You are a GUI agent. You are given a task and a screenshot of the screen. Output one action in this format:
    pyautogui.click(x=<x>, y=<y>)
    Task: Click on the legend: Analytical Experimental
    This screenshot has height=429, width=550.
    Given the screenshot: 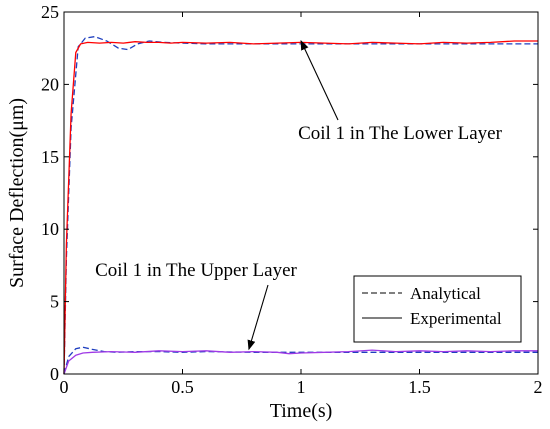 What is the action you would take?
    pyautogui.click(x=437, y=309)
    